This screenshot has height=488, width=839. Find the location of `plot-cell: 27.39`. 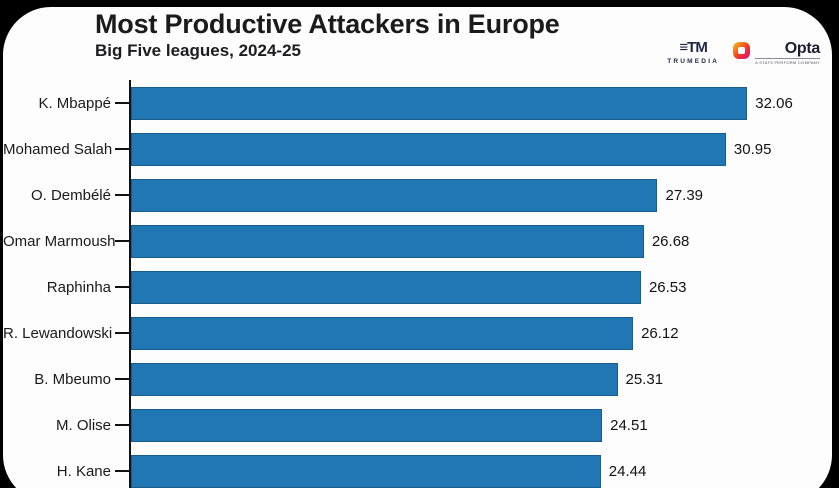

plot-cell: 27.39 is located at coordinates (476, 195).